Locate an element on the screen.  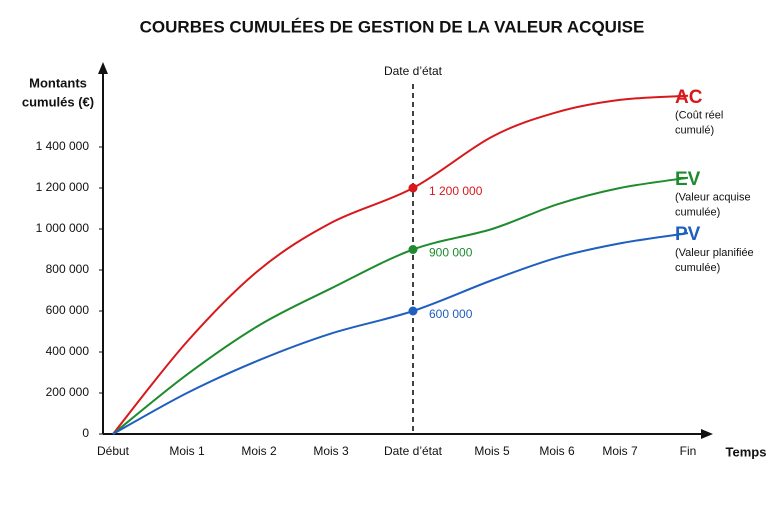
x-axis-arrow is located at coordinates (707, 434).